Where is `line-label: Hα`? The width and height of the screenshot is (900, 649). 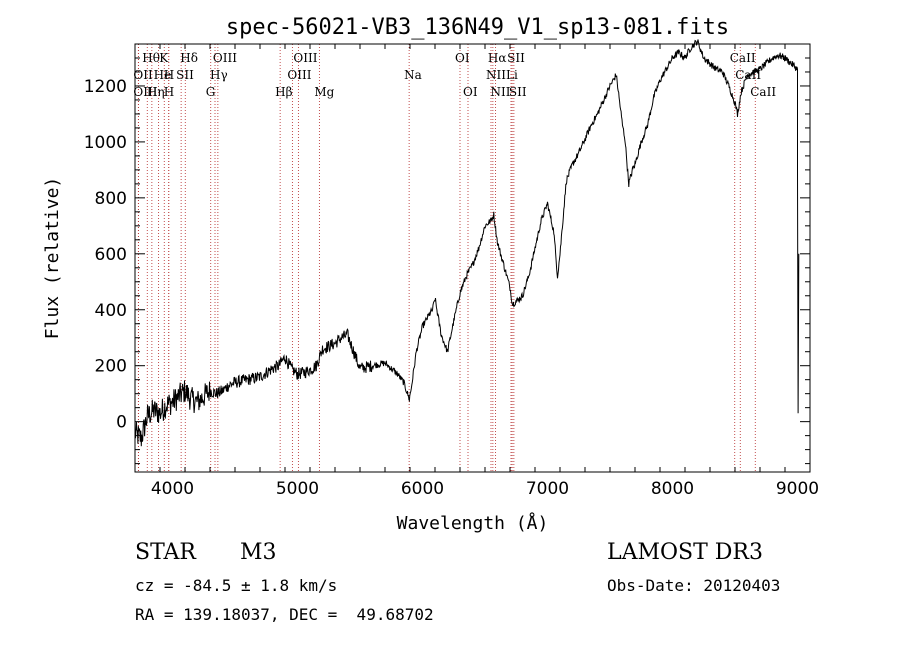
line-label: Hα is located at coordinates (497, 58).